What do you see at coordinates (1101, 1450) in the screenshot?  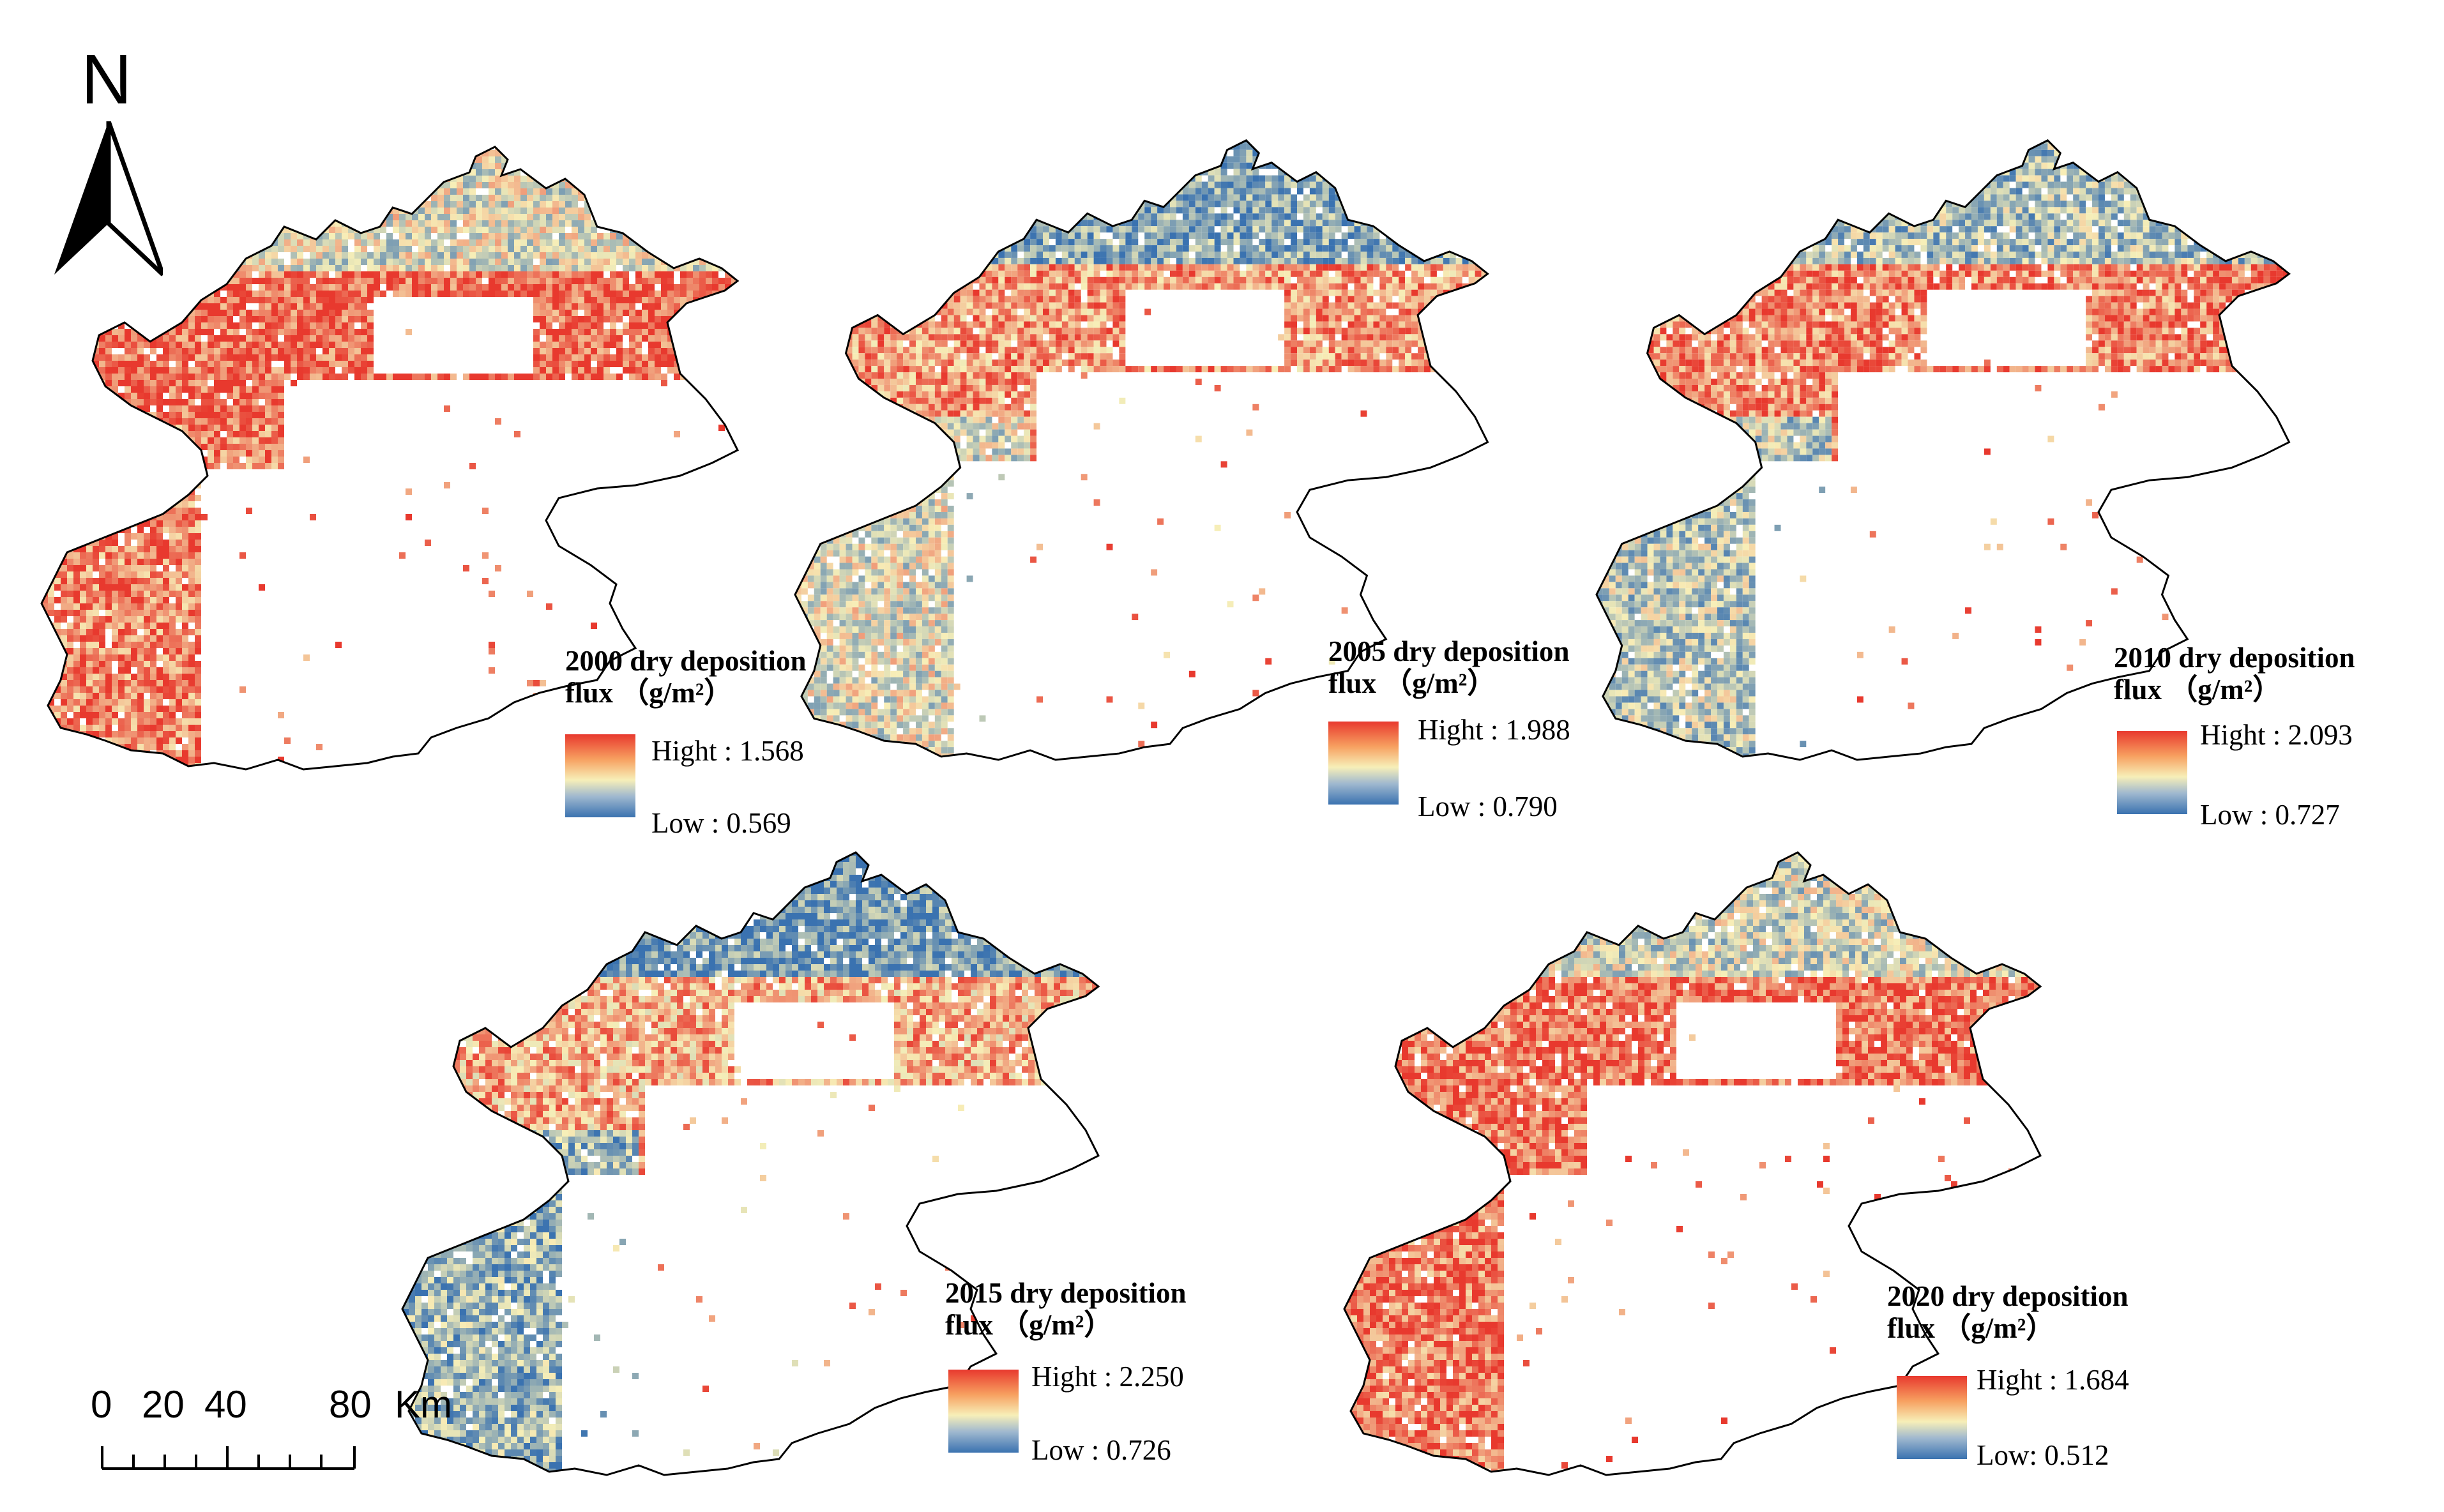 I see `legend-low: Low : 0.726` at bounding box center [1101, 1450].